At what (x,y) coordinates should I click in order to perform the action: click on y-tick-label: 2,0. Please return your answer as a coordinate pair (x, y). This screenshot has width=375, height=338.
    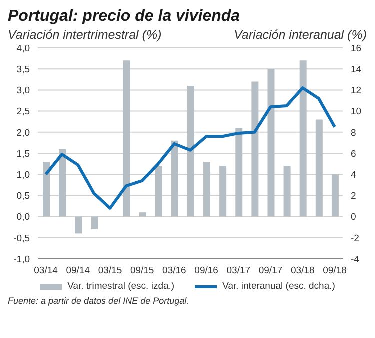
    Looking at the image, I should click on (23, 133).